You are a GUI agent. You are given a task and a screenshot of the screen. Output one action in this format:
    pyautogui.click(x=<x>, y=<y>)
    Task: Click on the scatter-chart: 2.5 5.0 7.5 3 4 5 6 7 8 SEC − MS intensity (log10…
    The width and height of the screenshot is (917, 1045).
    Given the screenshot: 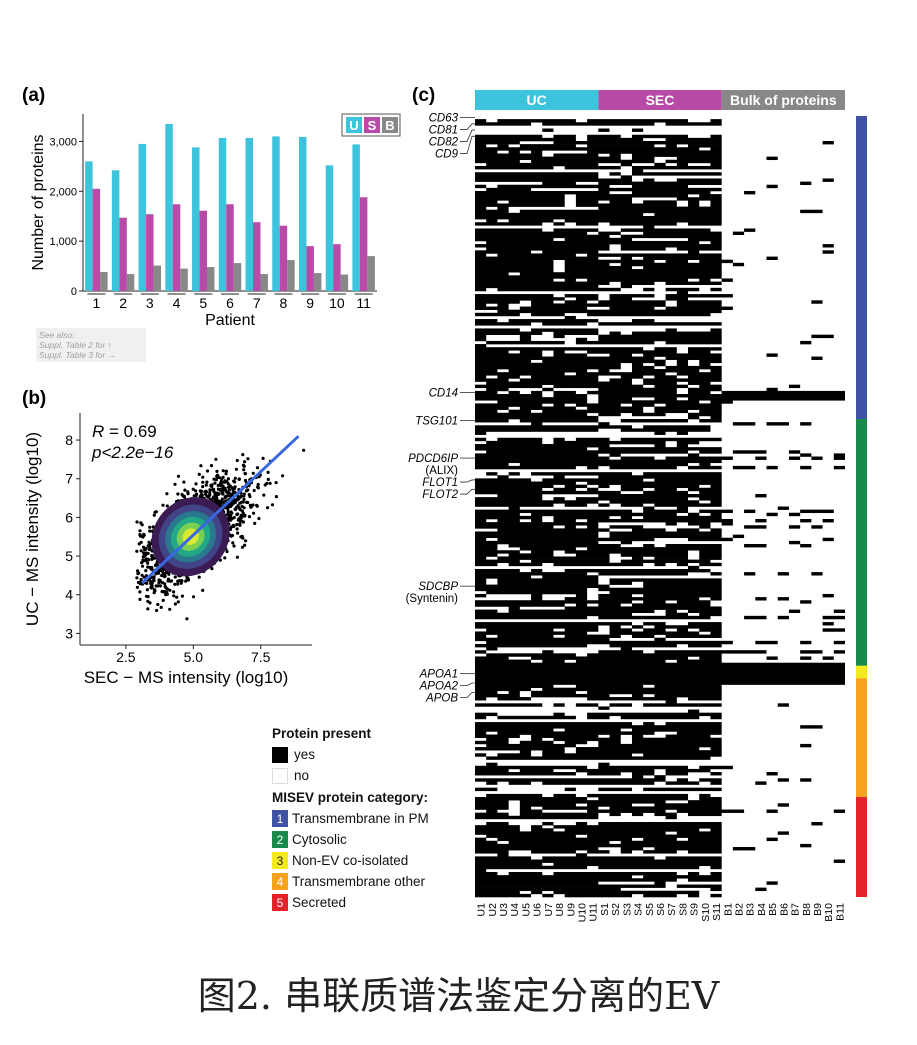 What is the action you would take?
    pyautogui.click(x=167, y=550)
    